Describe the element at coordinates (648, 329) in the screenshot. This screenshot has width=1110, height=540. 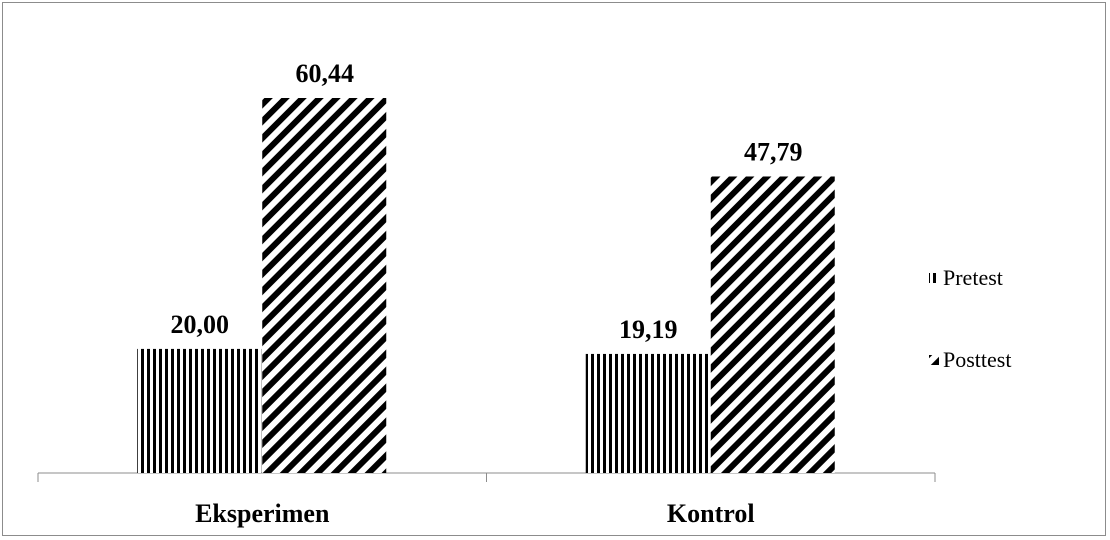
I see `data-label-pretest-kontrol: 19,19` at that location.